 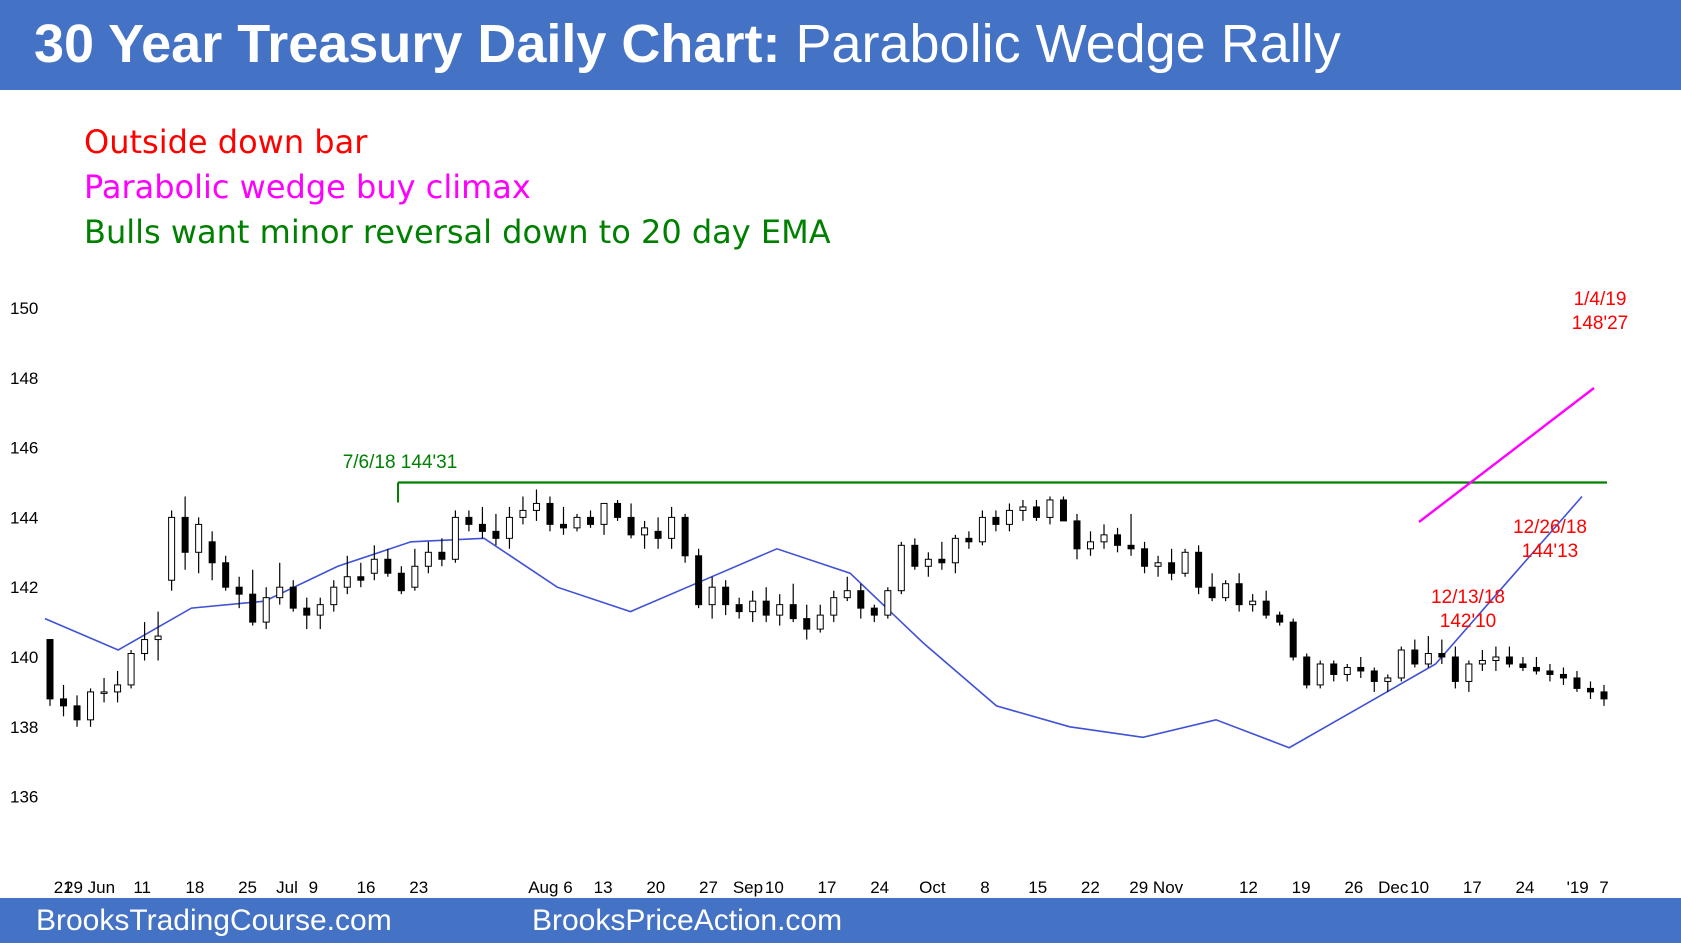 I want to click on price-annotation: 12/13/18, so click(x=1468, y=597).